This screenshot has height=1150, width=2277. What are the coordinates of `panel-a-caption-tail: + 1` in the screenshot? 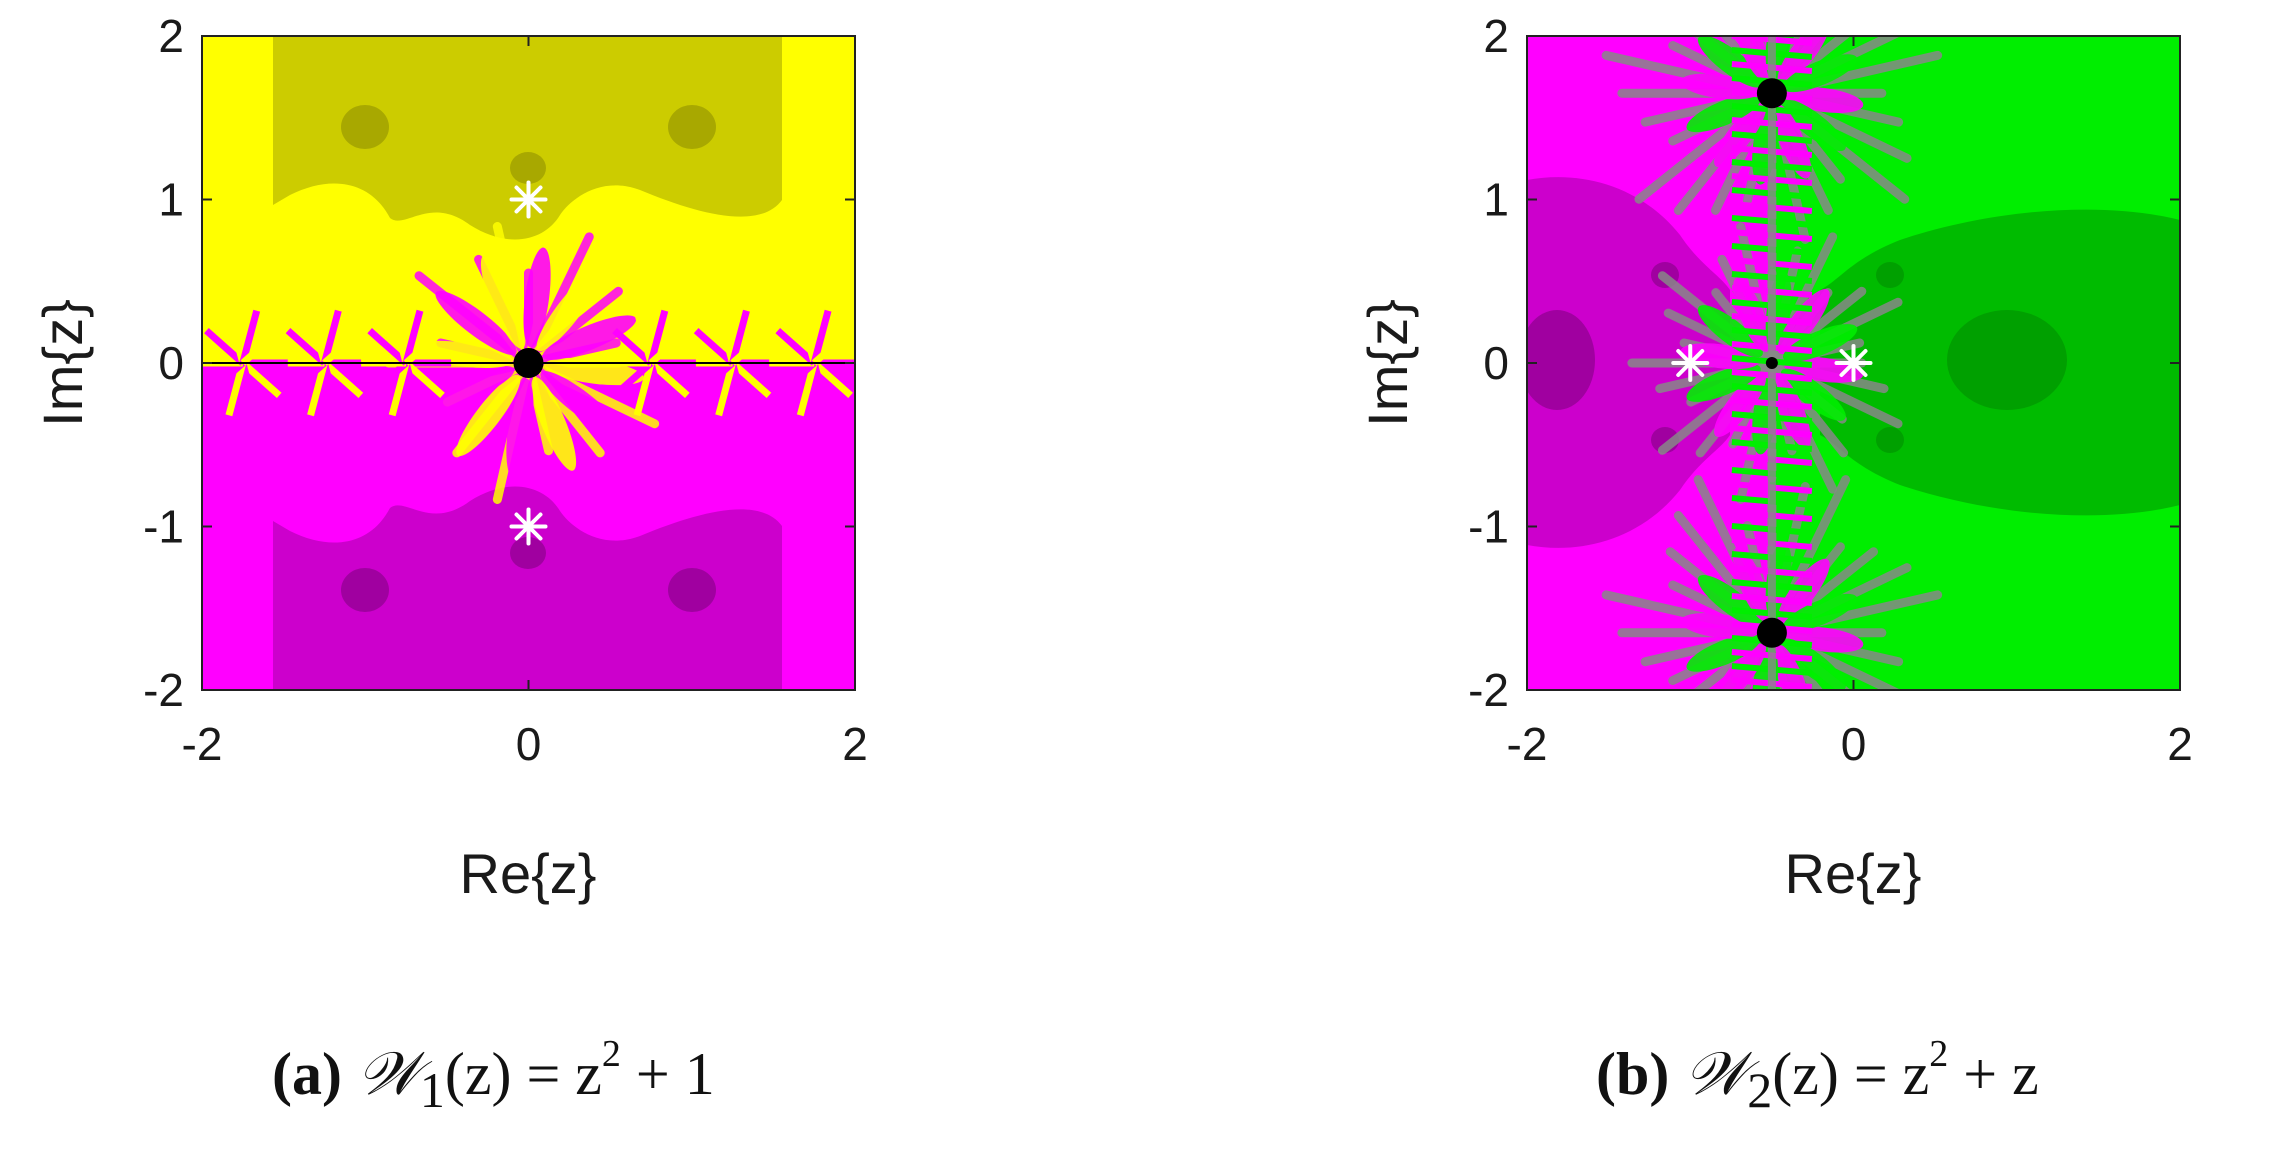 It's located at (667, 1074).